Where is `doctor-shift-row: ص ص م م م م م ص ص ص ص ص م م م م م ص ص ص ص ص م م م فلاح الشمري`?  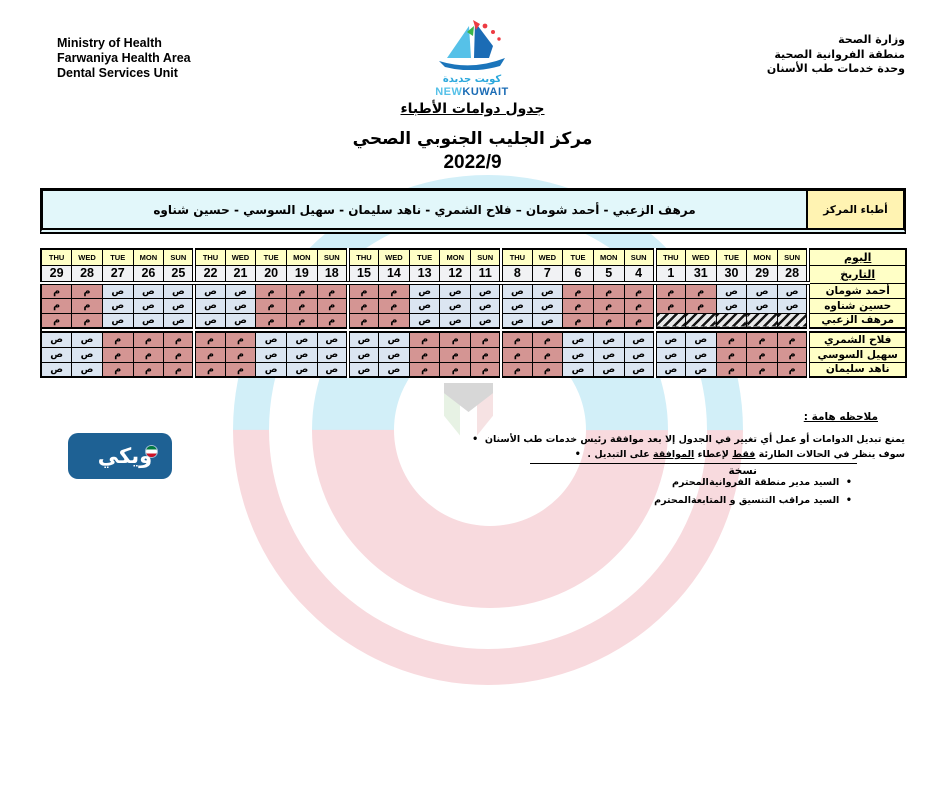 doctor-shift-row: ص ص م م م م م ص ص ص ص ص م م م م م ص ص ص ص ص م م م فلاح الشمري is located at coordinates (473, 339).